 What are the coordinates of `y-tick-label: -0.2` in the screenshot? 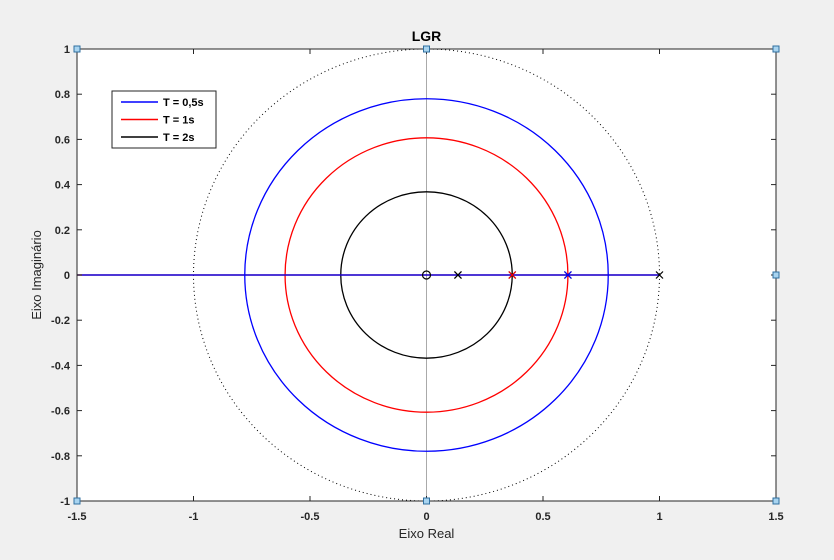 It's located at (60, 321).